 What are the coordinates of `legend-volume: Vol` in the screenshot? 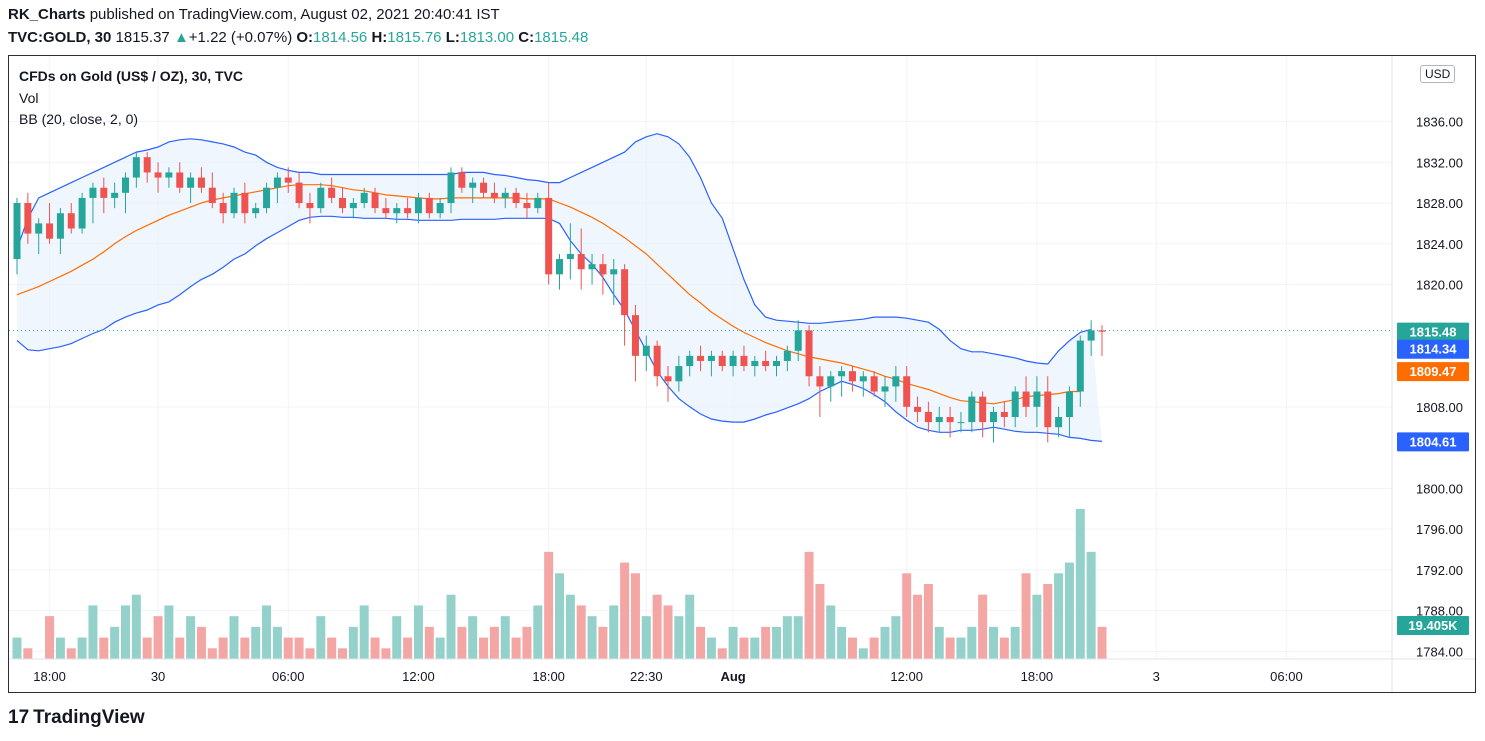 It's located at (29, 98).